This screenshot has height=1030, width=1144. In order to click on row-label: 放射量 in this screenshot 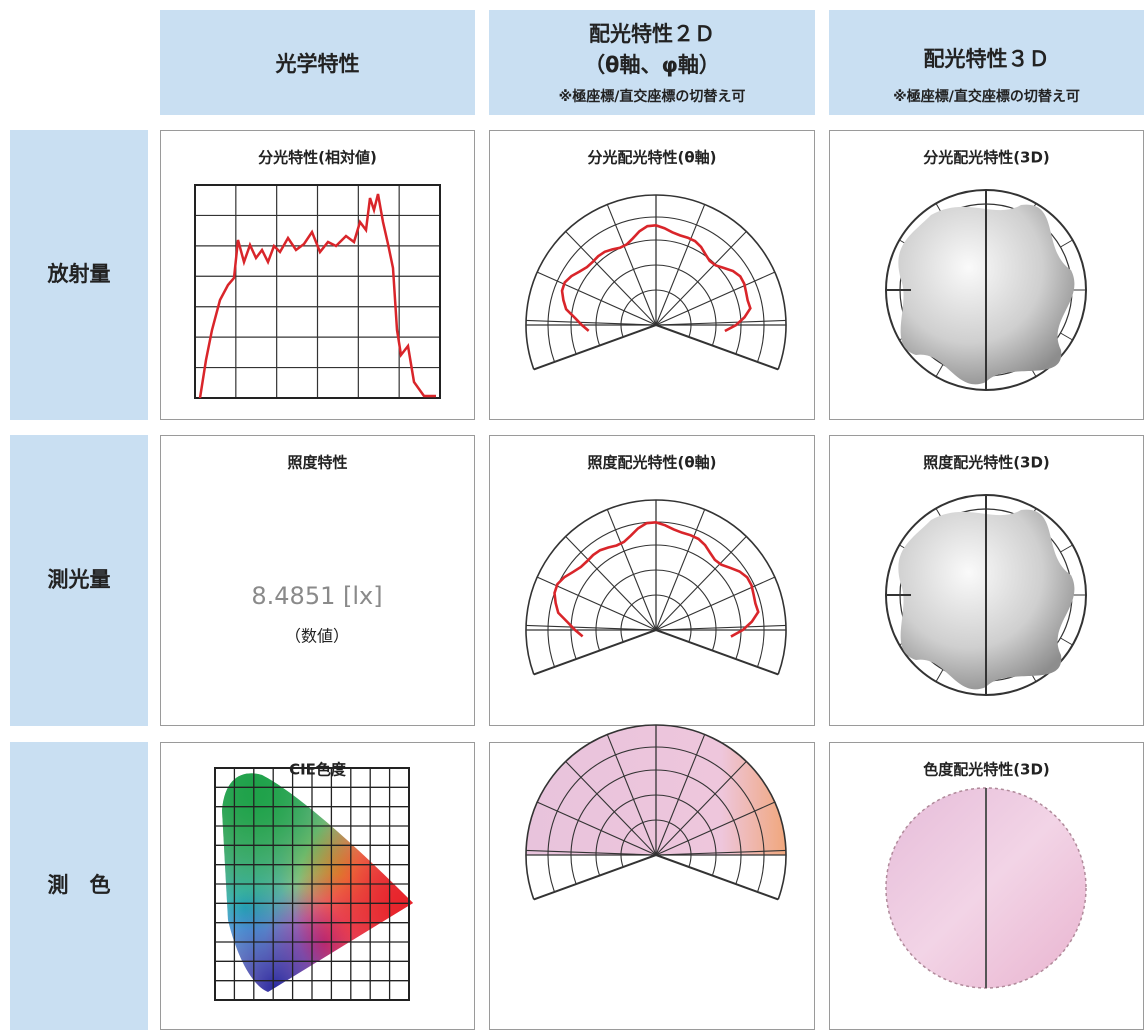, I will do `click(79, 274)`.